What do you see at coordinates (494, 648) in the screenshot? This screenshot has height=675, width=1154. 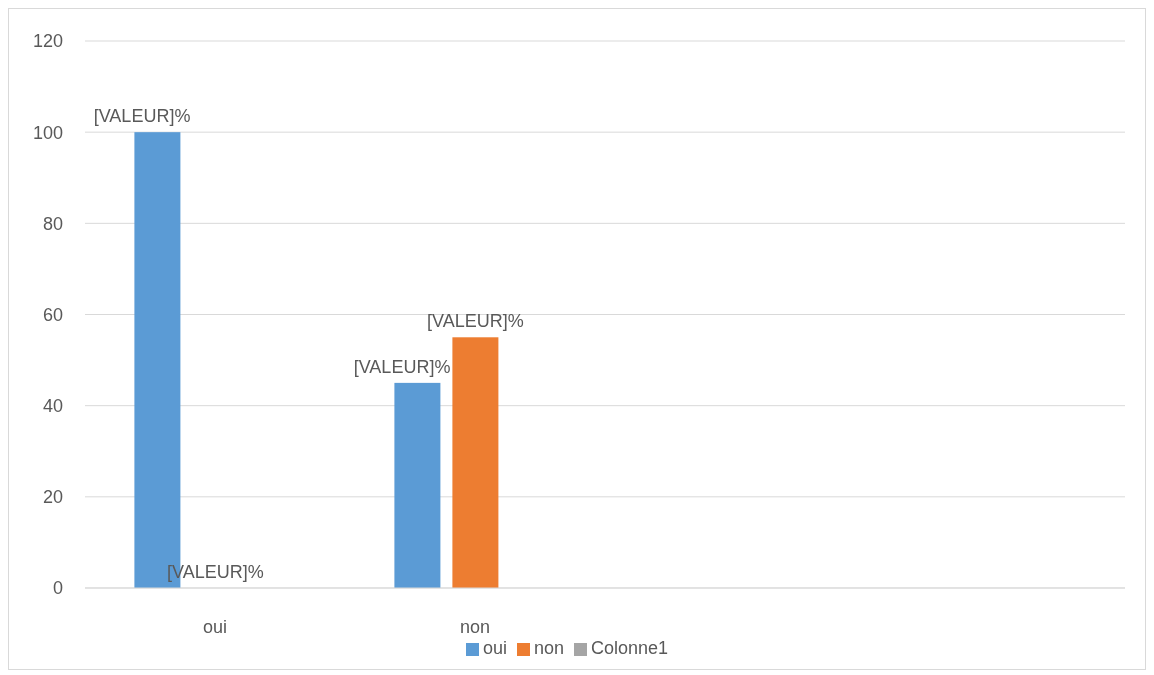 I see `legend-label: oui` at bounding box center [494, 648].